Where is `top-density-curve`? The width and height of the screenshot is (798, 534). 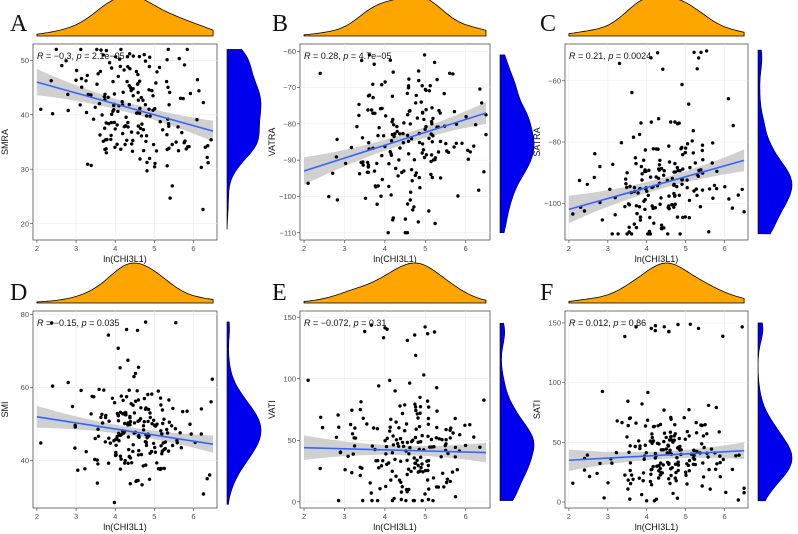 top-density-curve is located at coordinates (125, 283).